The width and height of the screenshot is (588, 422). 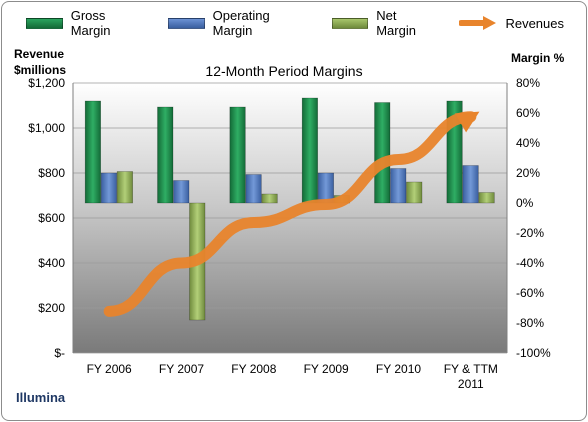 I want to click on left-tick-label: $800, so click(x=51, y=173).